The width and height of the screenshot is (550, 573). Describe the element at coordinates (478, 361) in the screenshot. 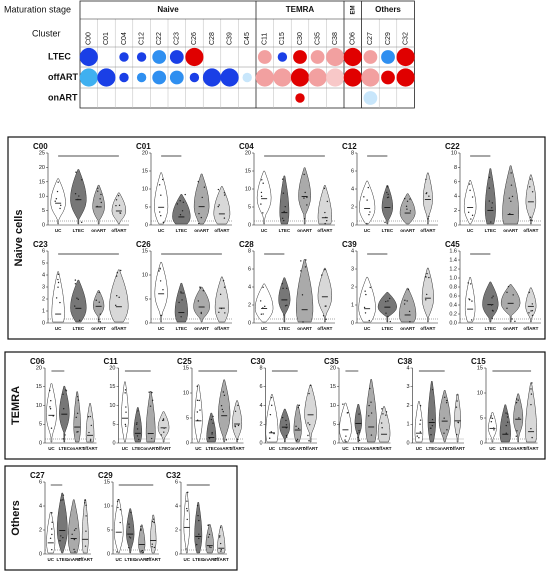

I see `panel-title: C15` at that location.